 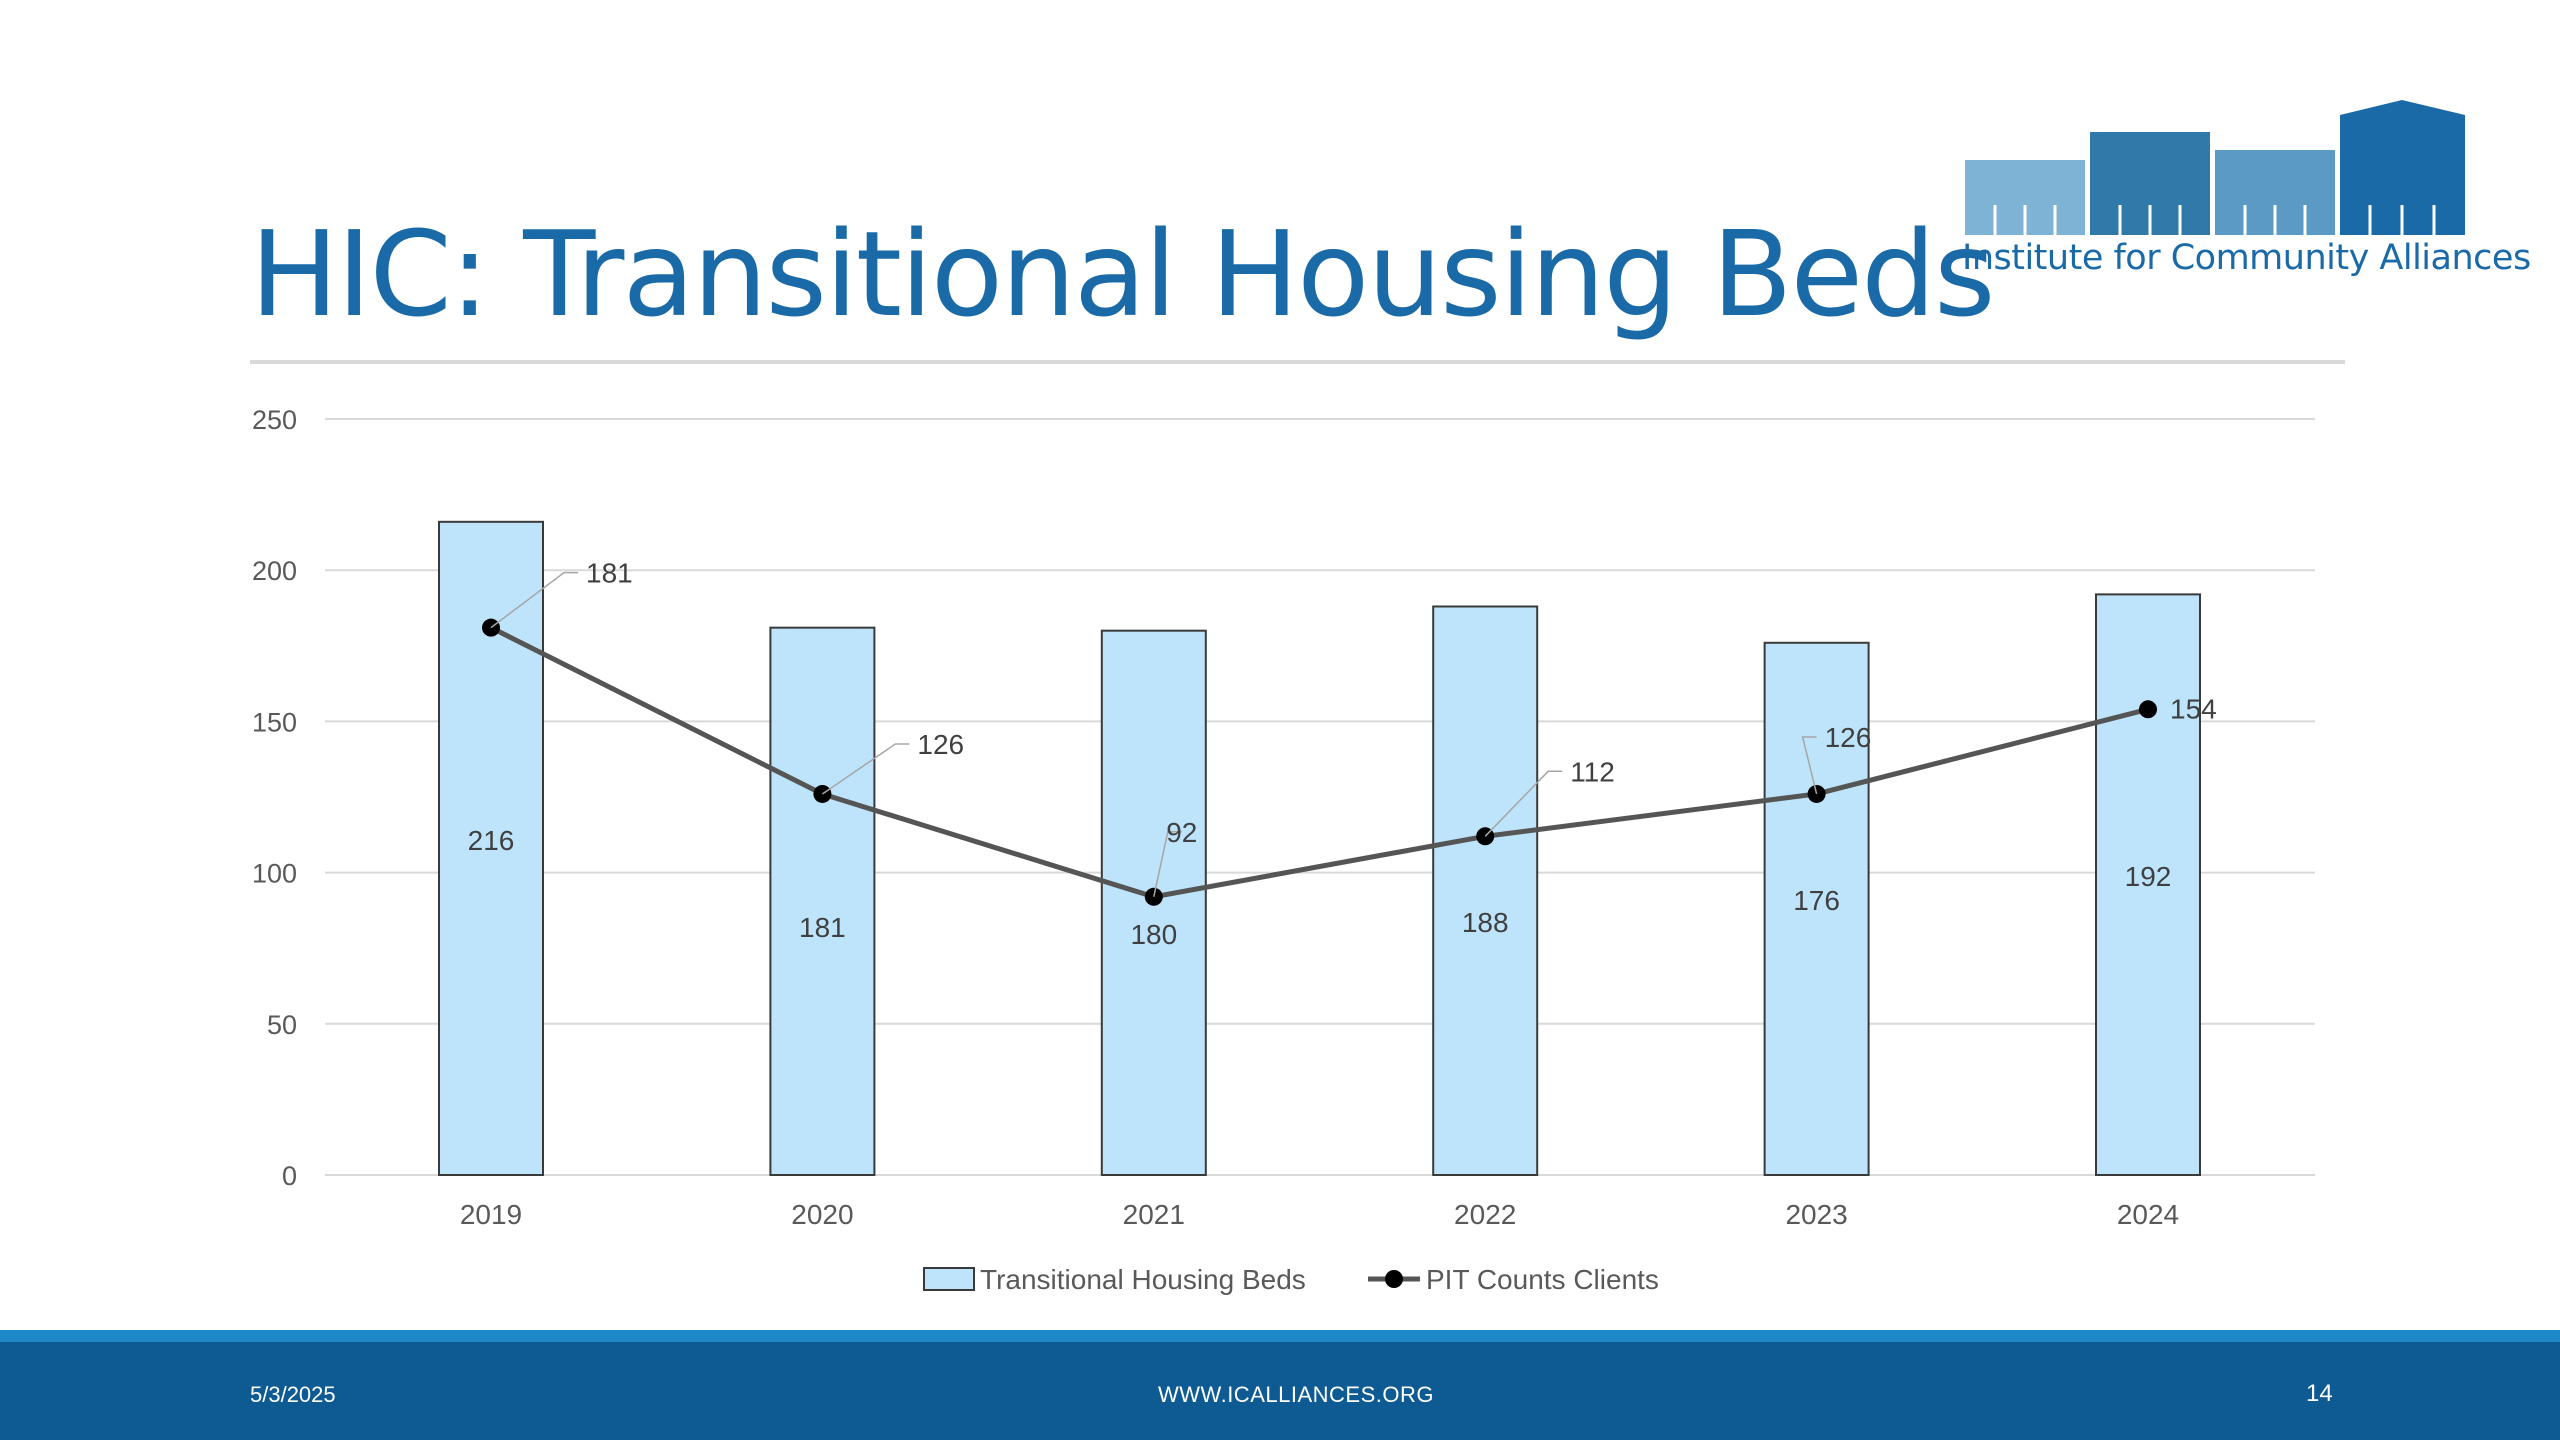 I want to click on bar-value-label: 216, so click(x=491, y=840).